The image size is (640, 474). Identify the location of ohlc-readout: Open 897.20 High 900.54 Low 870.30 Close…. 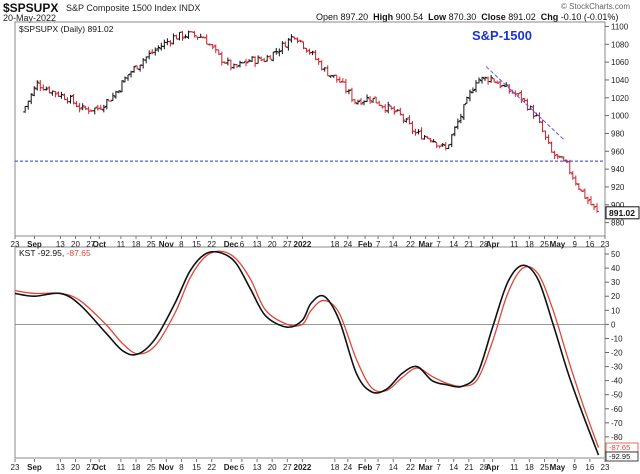
(467, 17).